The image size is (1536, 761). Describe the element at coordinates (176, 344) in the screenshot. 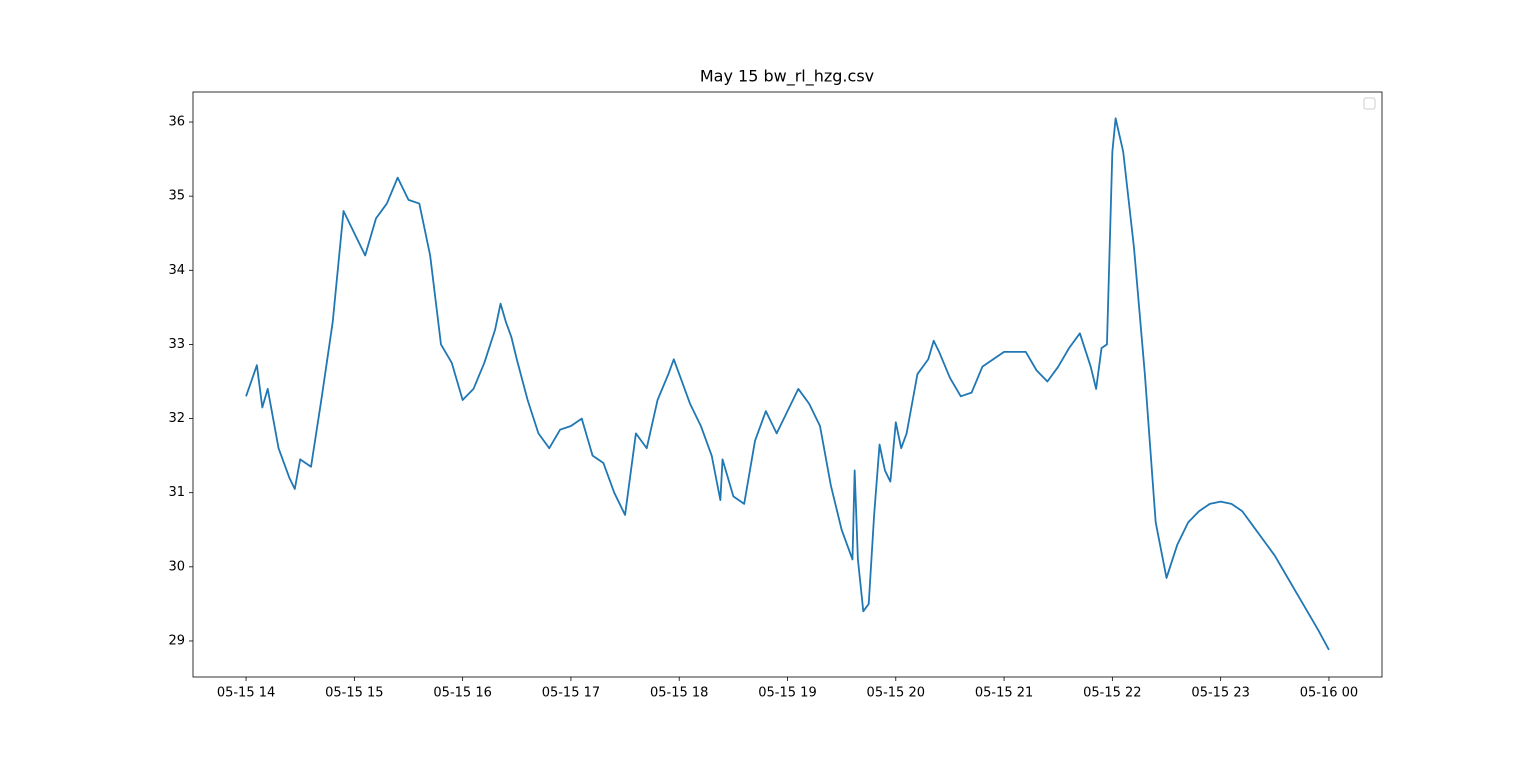

I see `y-tick-label: 33` at that location.